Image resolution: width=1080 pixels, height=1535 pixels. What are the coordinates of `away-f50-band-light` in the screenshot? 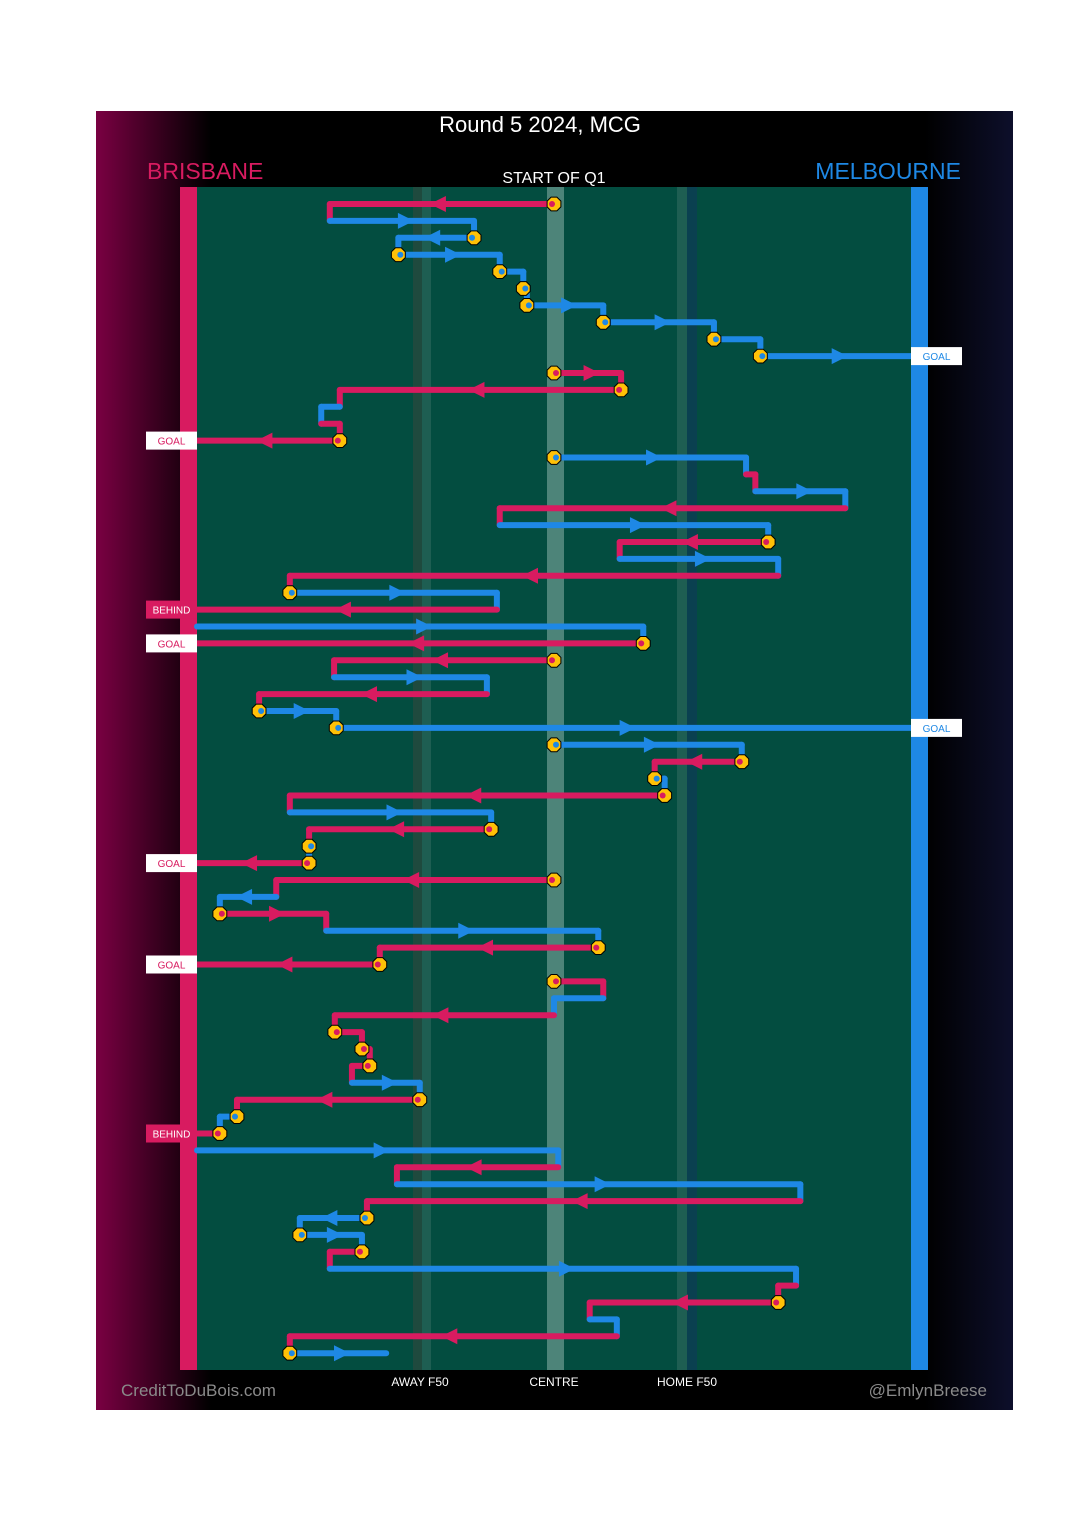 It's located at (426, 778).